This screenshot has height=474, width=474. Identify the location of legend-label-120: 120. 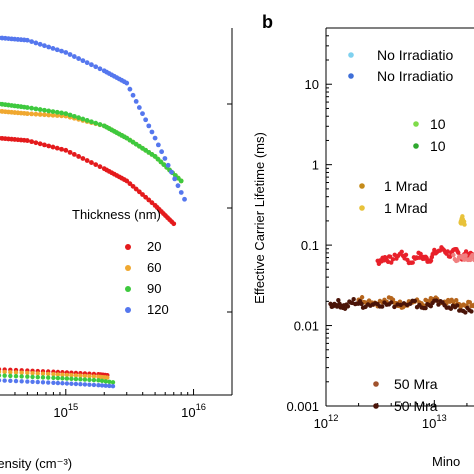
(158, 309).